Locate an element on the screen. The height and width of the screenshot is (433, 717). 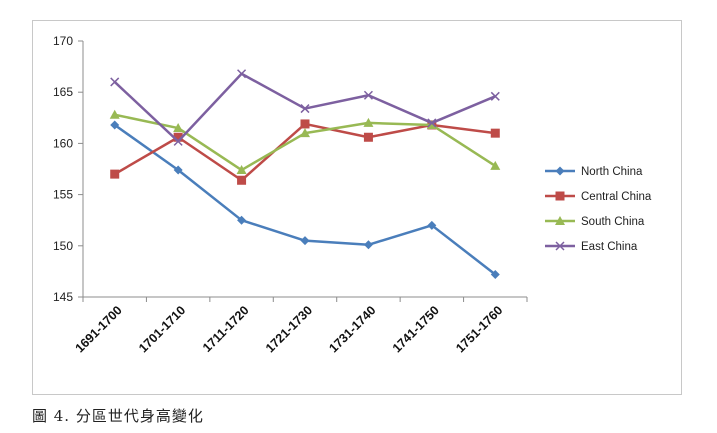
legend-label: South China is located at coordinates (613, 222).